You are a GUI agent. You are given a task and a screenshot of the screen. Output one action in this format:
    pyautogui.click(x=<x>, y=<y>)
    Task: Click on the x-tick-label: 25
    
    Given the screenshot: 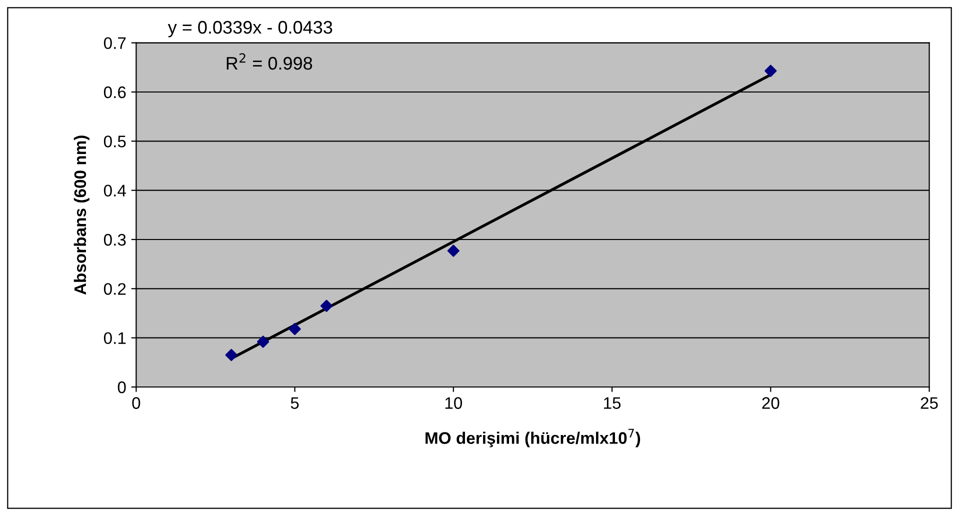 What is the action you would take?
    pyautogui.click(x=929, y=403)
    